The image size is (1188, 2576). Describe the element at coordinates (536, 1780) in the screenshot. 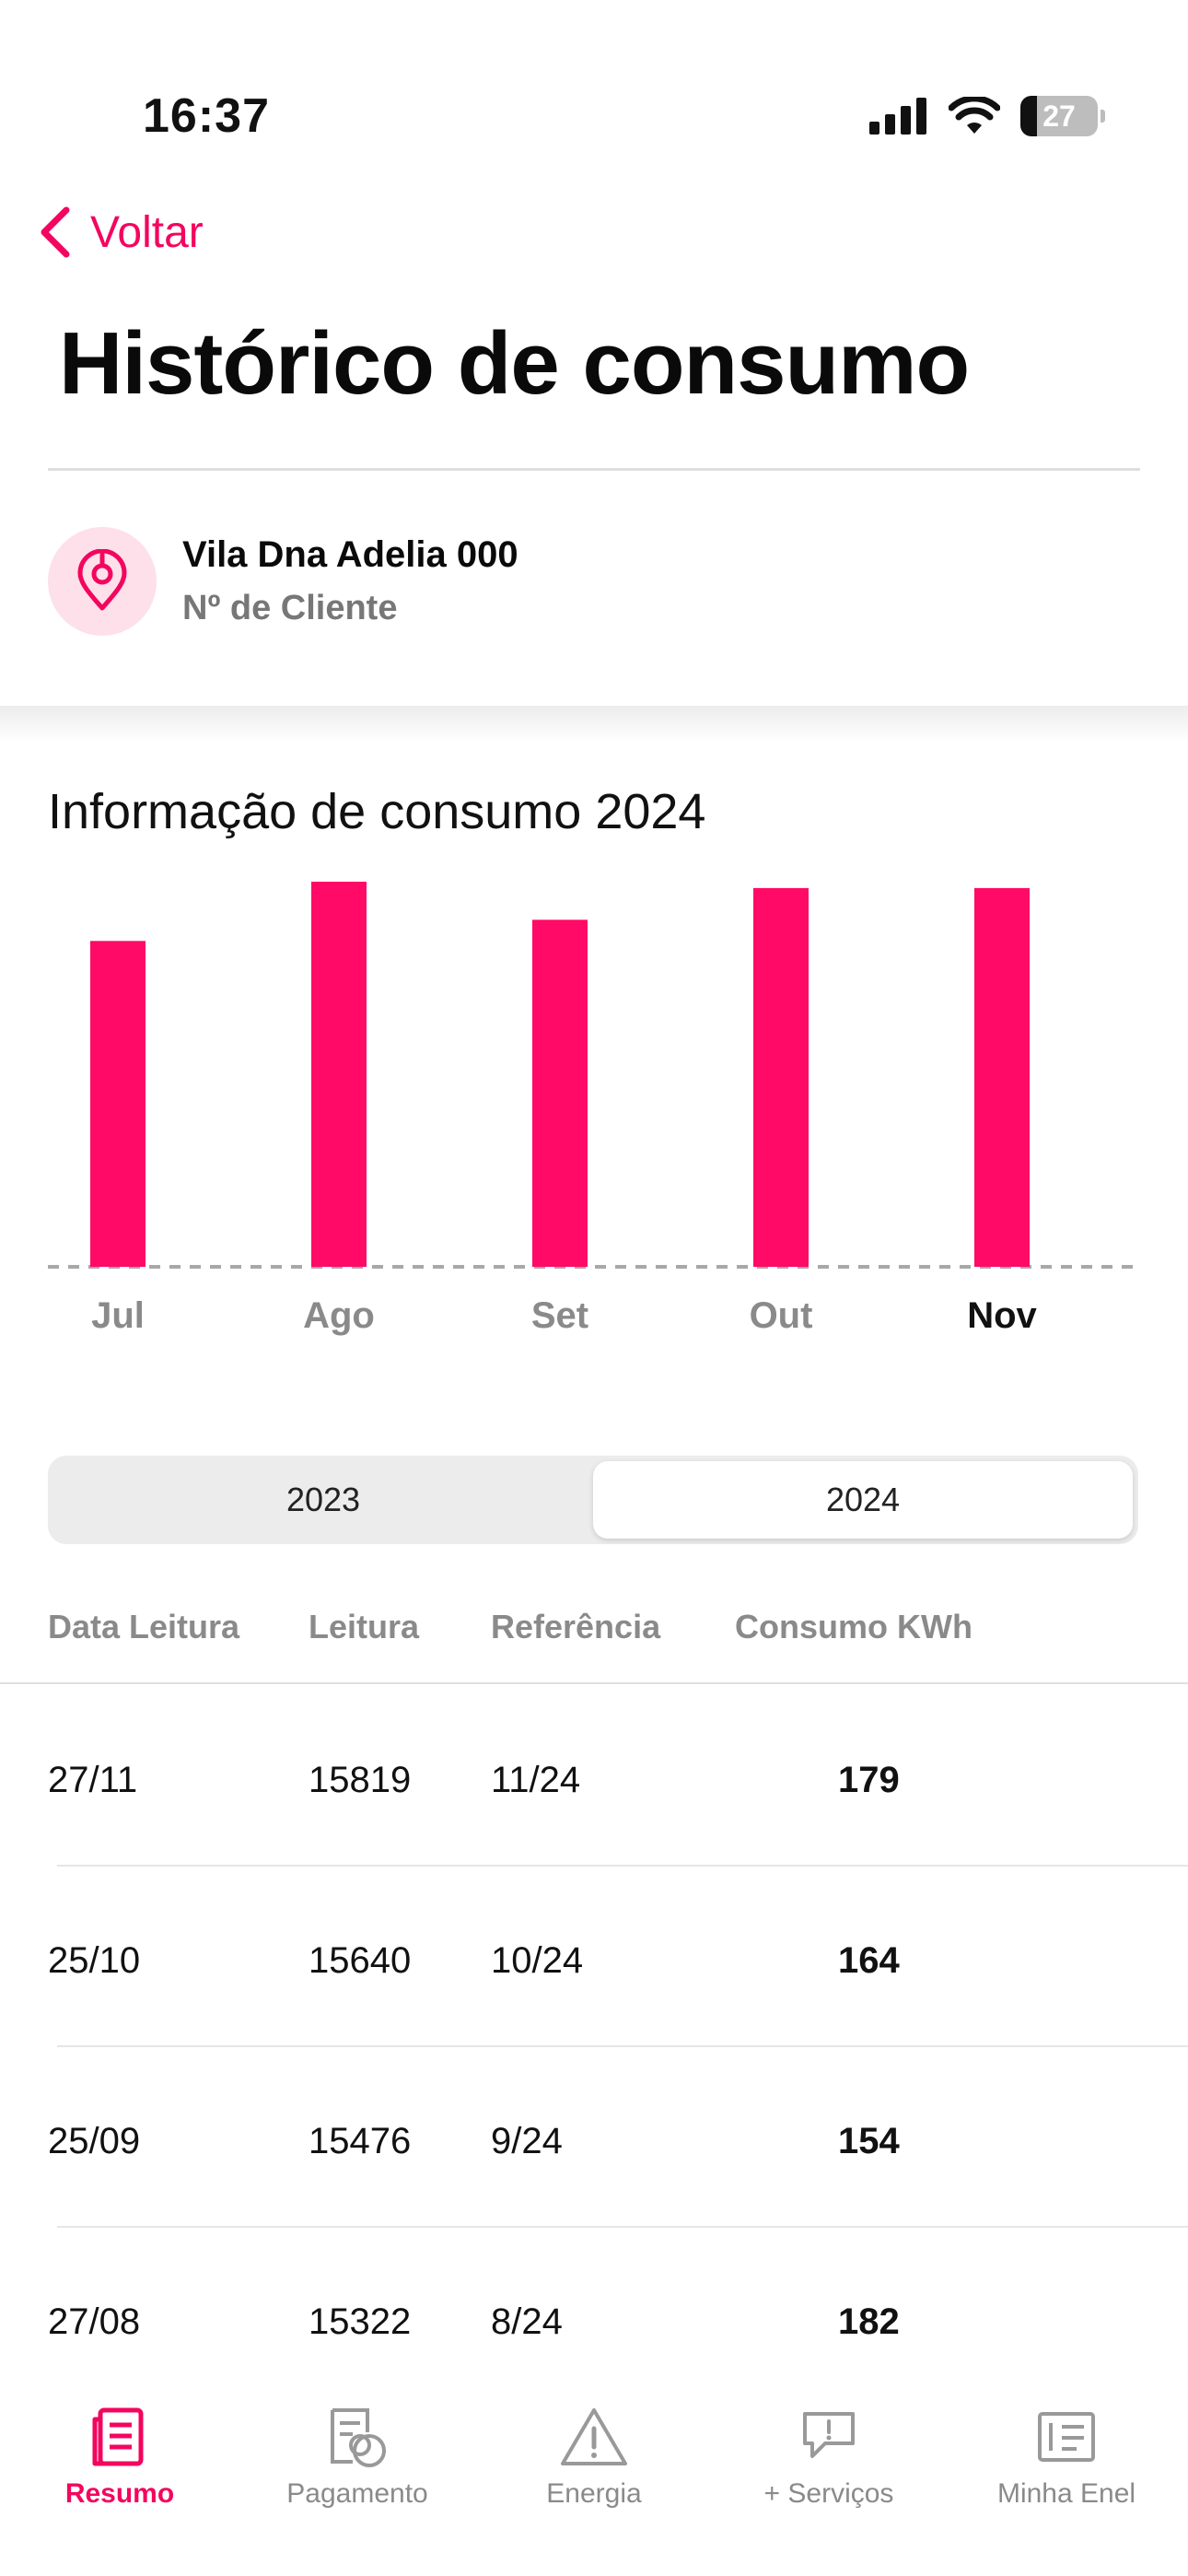

I see `row-reference: 11/24` at that location.